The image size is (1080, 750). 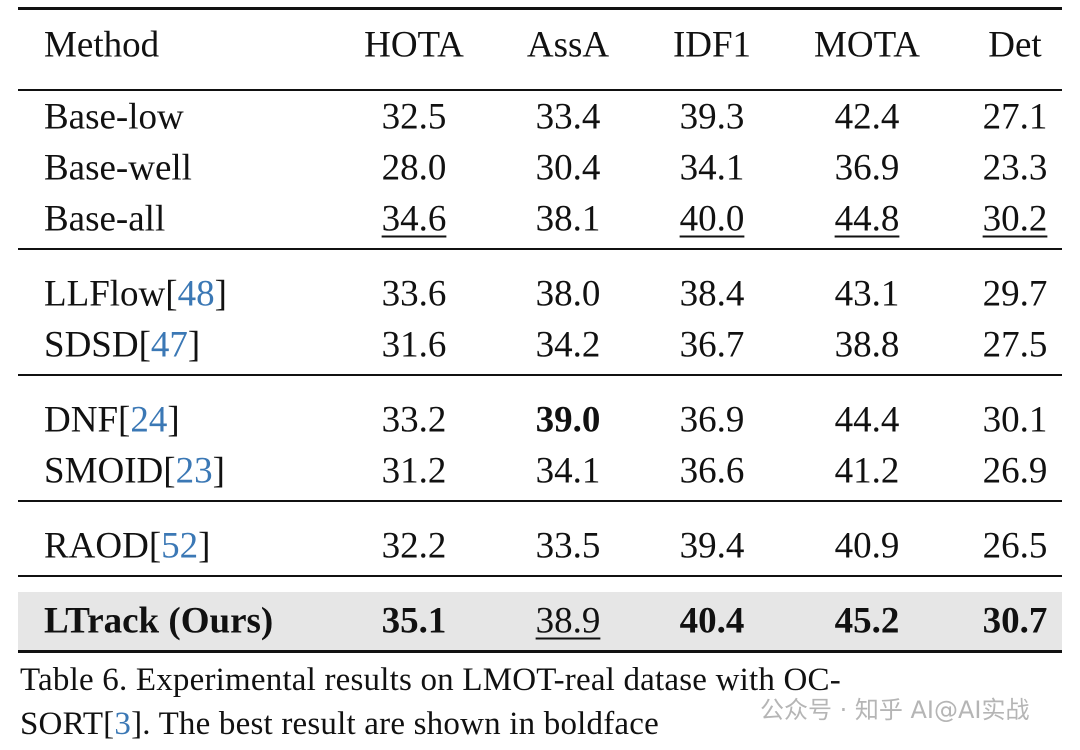 What do you see at coordinates (196, 294) in the screenshot?
I see `citation: 48` at bounding box center [196, 294].